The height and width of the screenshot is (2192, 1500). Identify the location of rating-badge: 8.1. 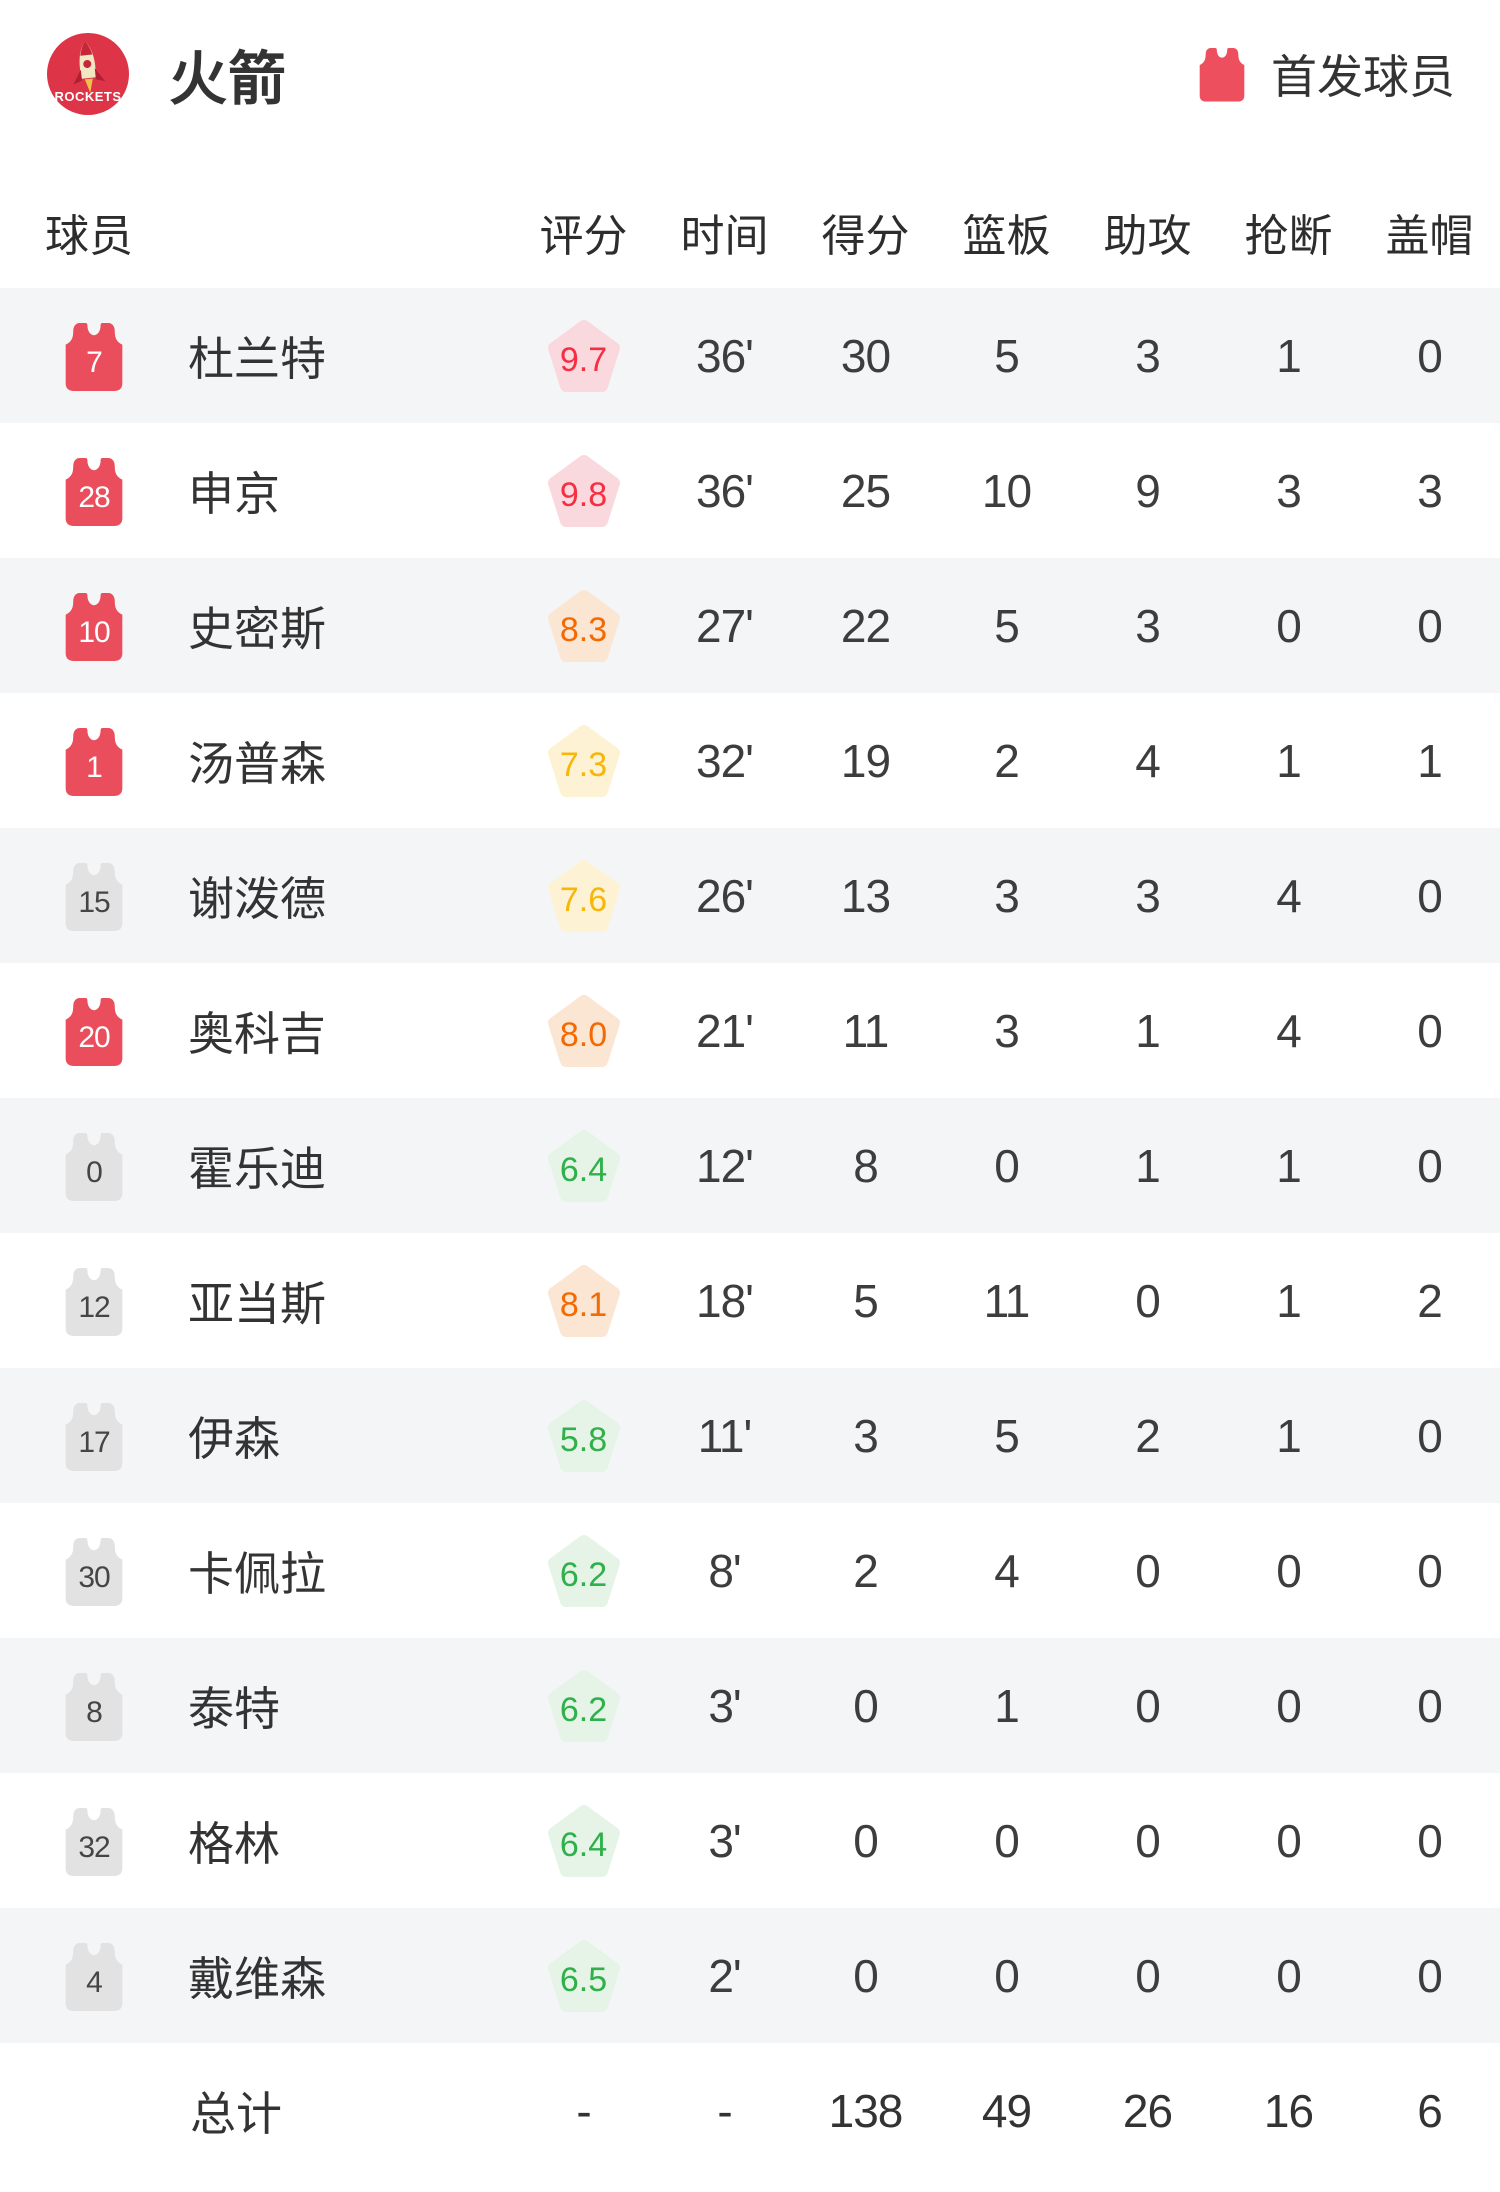
(583, 1301).